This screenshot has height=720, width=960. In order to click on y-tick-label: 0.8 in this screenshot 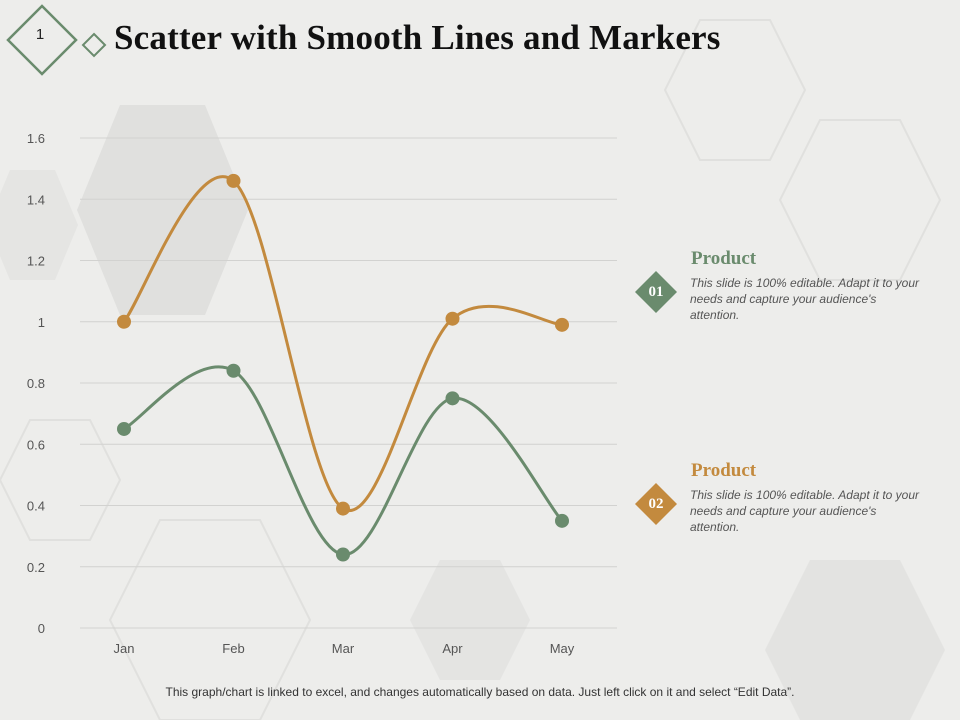, I will do `click(36, 383)`.